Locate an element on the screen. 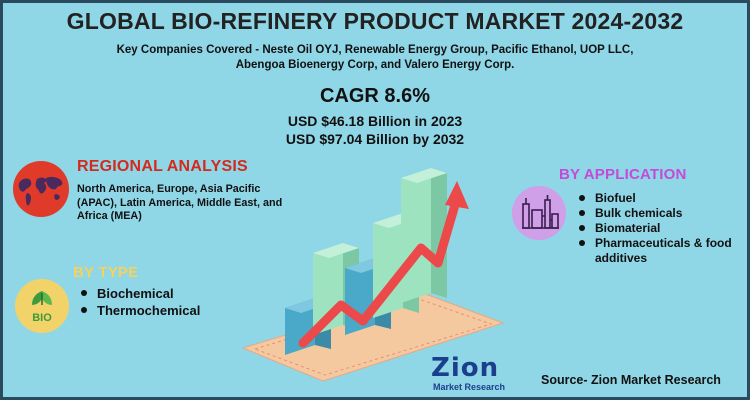  market-size-2023: USD $46.18 Billion in 2023 is located at coordinates (375, 121).